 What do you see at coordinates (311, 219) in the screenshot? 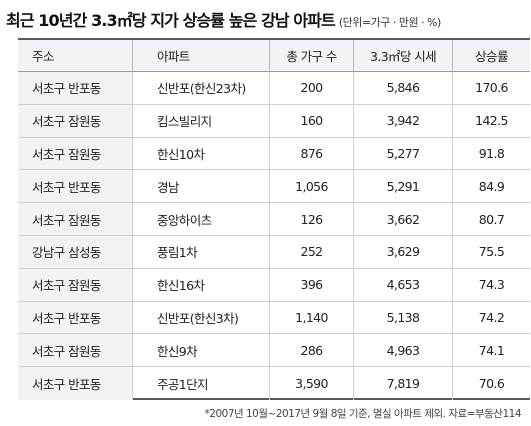
I see `cell-households: 126` at bounding box center [311, 219].